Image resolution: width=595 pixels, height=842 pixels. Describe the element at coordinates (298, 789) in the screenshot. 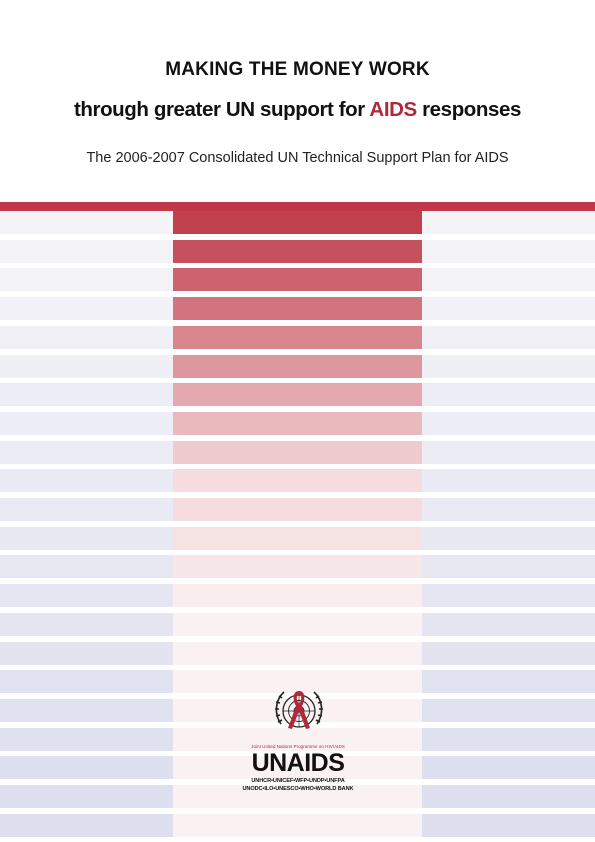

I see `cosponsors-line-2: UNODC•ILO•UNESCO•WHO•WORLD BANK` at that location.